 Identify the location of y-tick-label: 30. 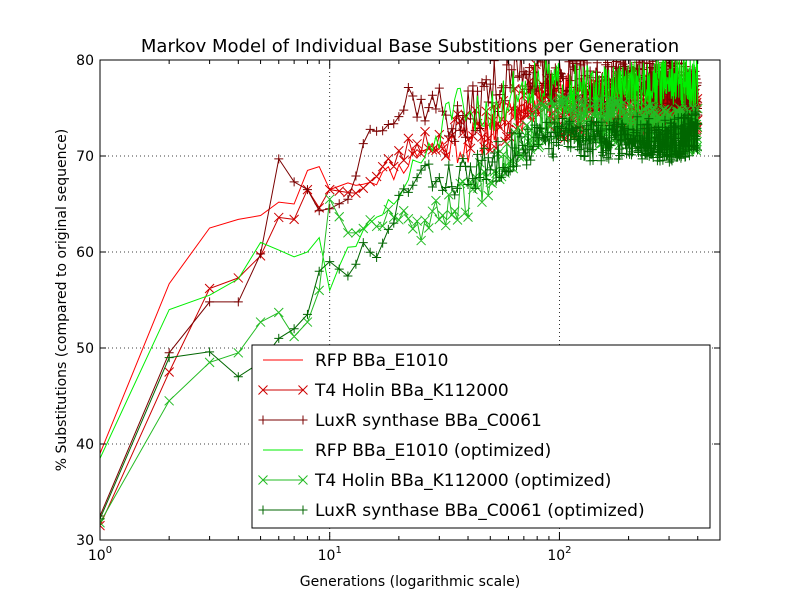
(85, 541).